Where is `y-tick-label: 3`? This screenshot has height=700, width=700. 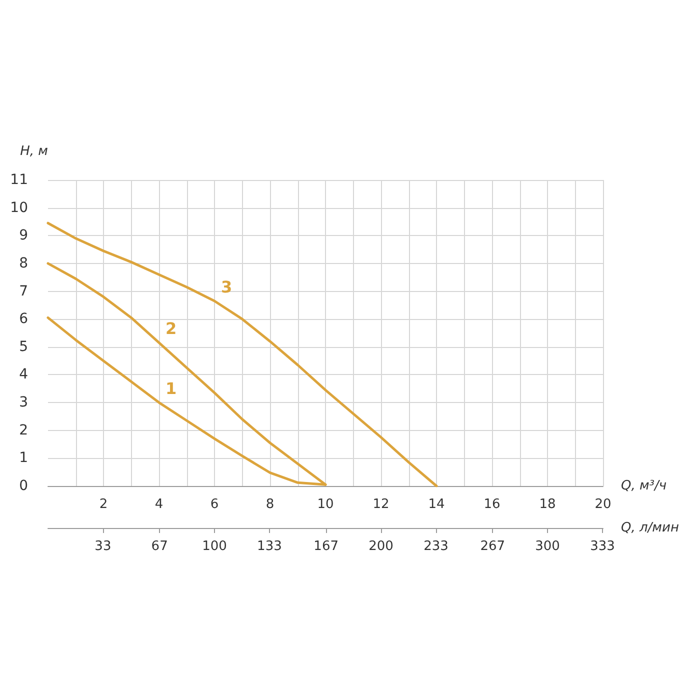
y-tick-label: 3 is located at coordinates (23, 402).